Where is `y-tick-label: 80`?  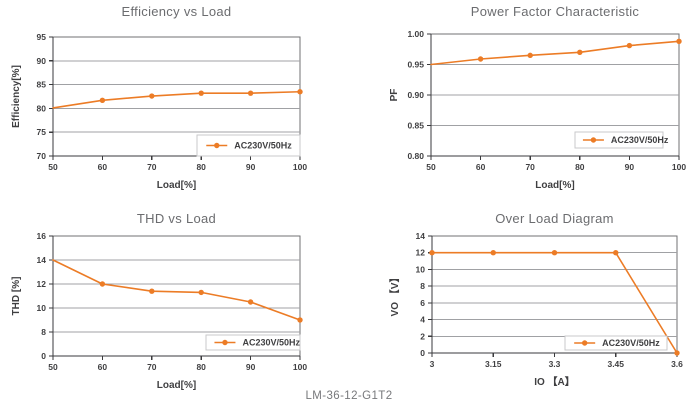 y-tick-label: 80 is located at coordinates (42, 108).